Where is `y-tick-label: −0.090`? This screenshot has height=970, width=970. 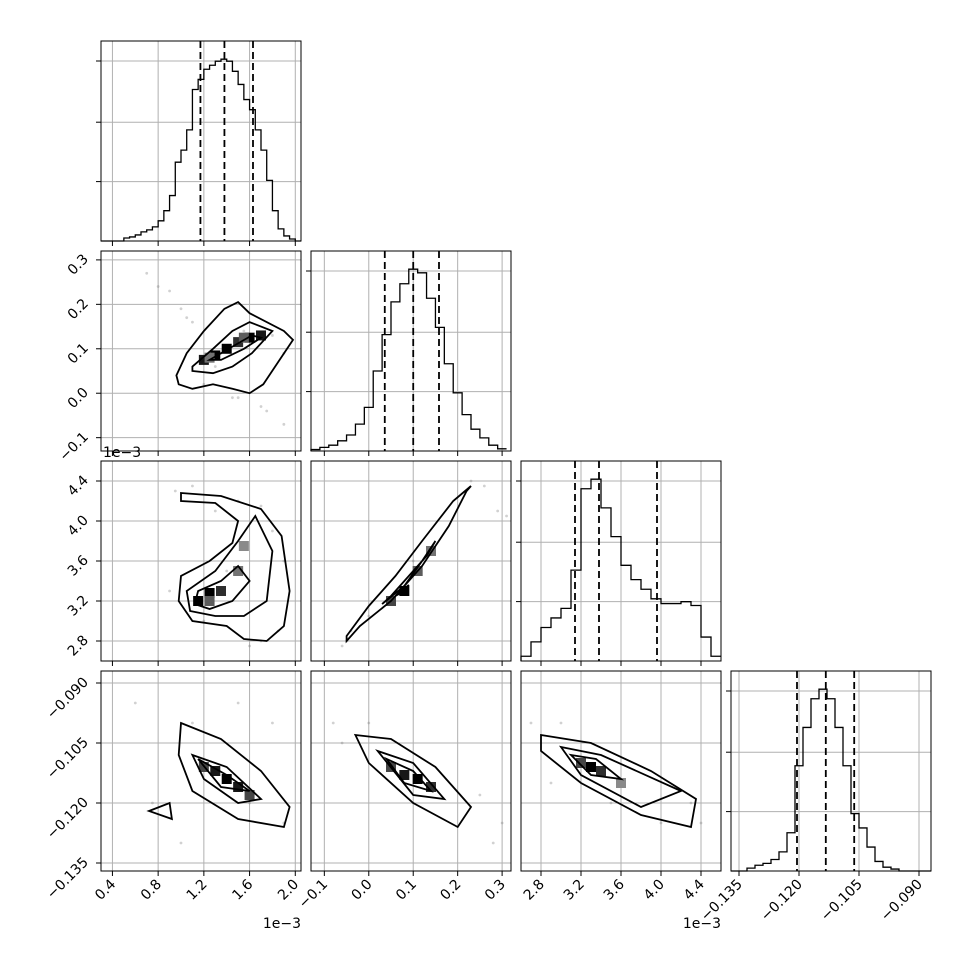
y-tick-label: −0.090 is located at coordinates (68, 699).